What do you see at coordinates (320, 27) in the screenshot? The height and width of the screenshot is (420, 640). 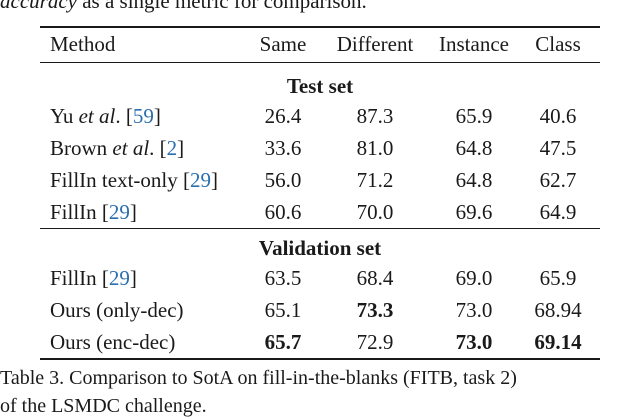 I see `table-top-rule` at bounding box center [320, 27].